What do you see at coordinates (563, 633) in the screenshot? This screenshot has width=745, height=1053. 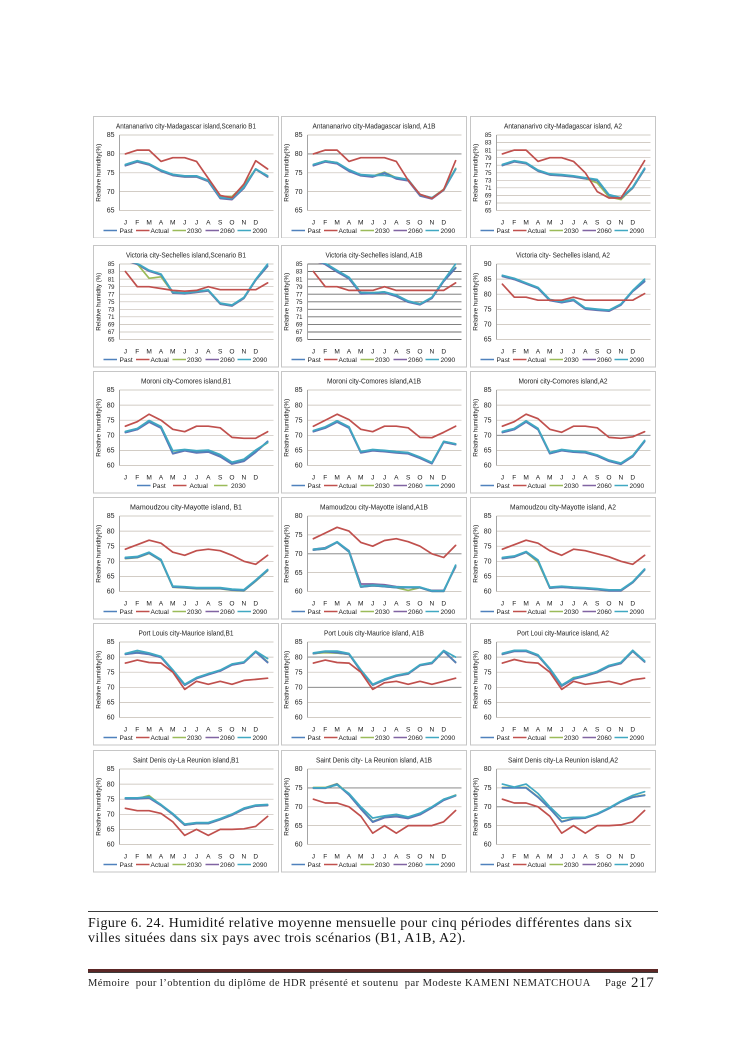 I see `svg-text:Port Loui city-Maurice island,: Port Loui city-Maurice island, A2` at bounding box center [563, 633].